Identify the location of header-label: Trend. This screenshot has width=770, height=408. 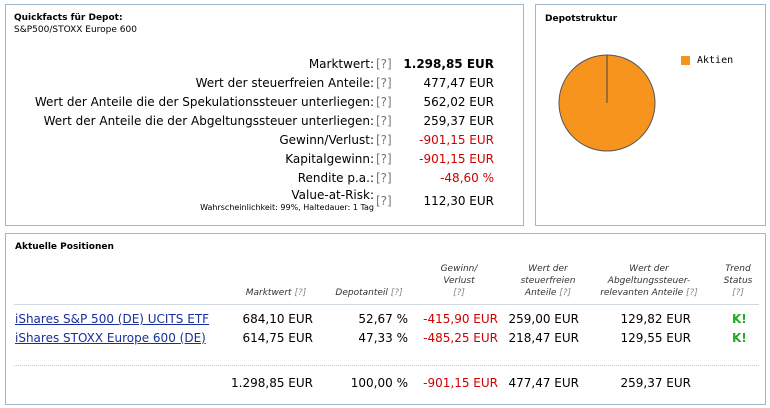
(738, 269).